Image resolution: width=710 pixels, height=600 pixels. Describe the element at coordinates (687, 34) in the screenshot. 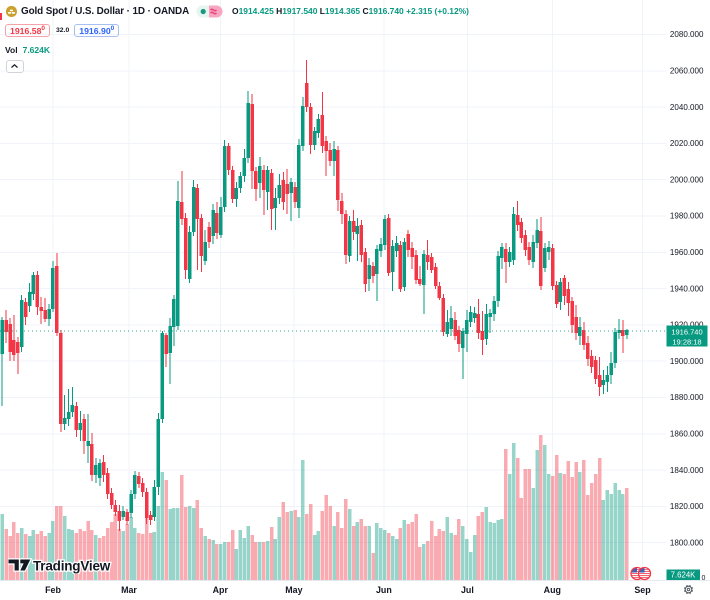

I see `svg-text: 2080.000` at that location.